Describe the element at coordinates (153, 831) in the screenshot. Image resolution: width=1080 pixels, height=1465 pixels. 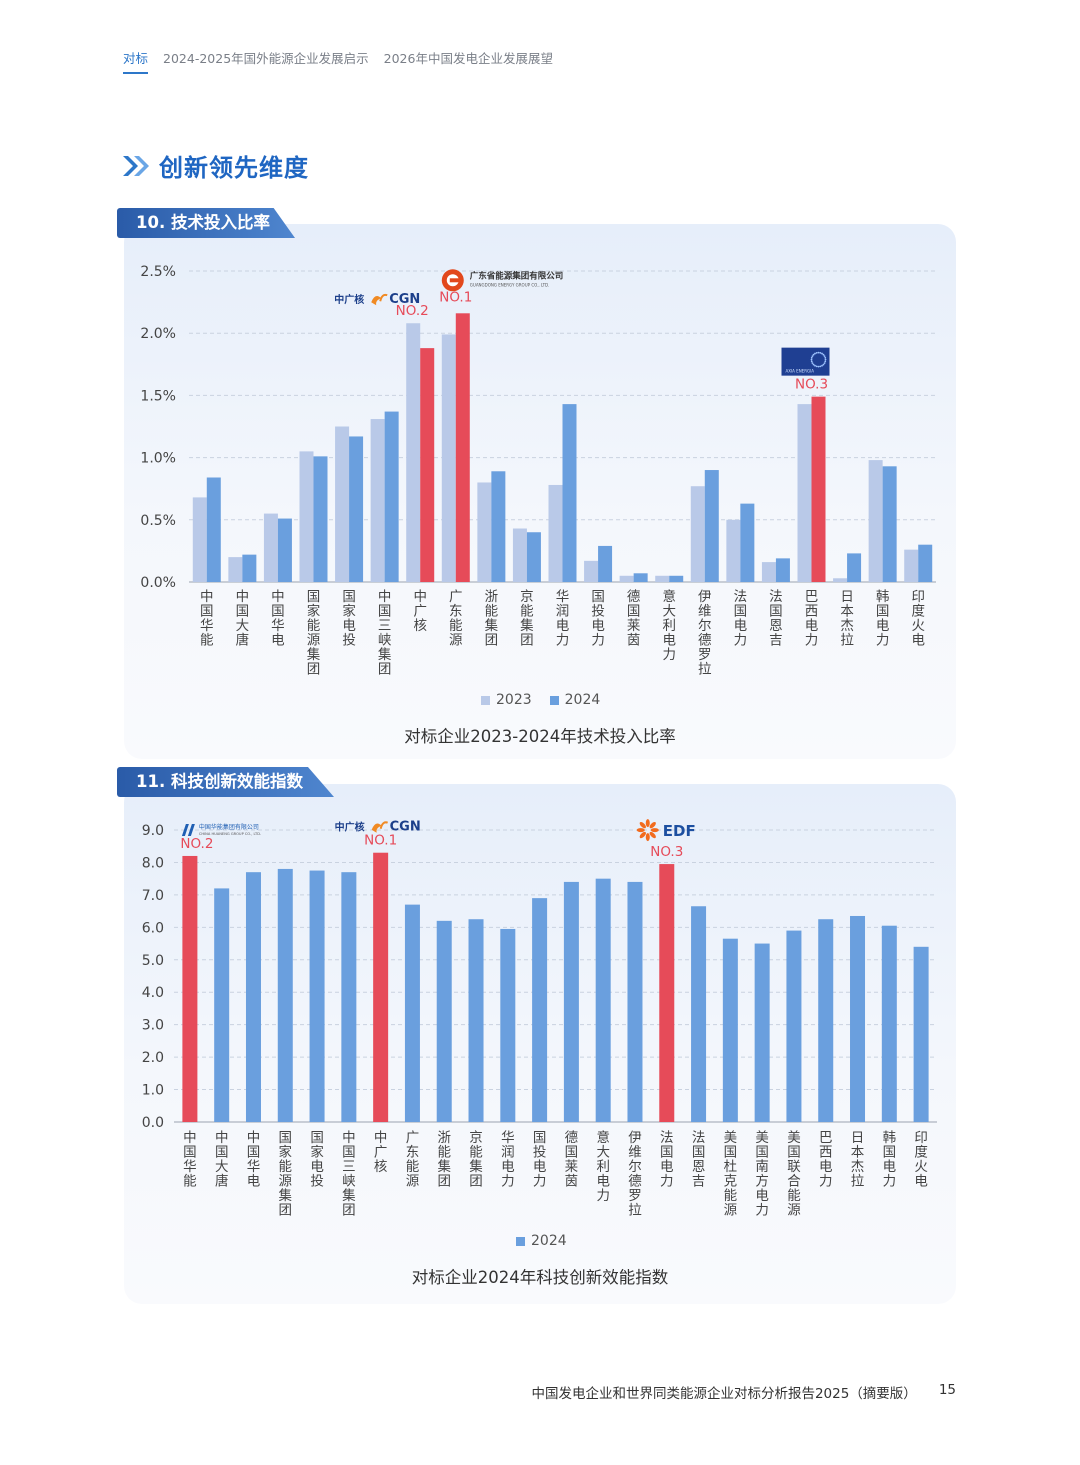
I see `y-tick-label: 9.0` at that location.